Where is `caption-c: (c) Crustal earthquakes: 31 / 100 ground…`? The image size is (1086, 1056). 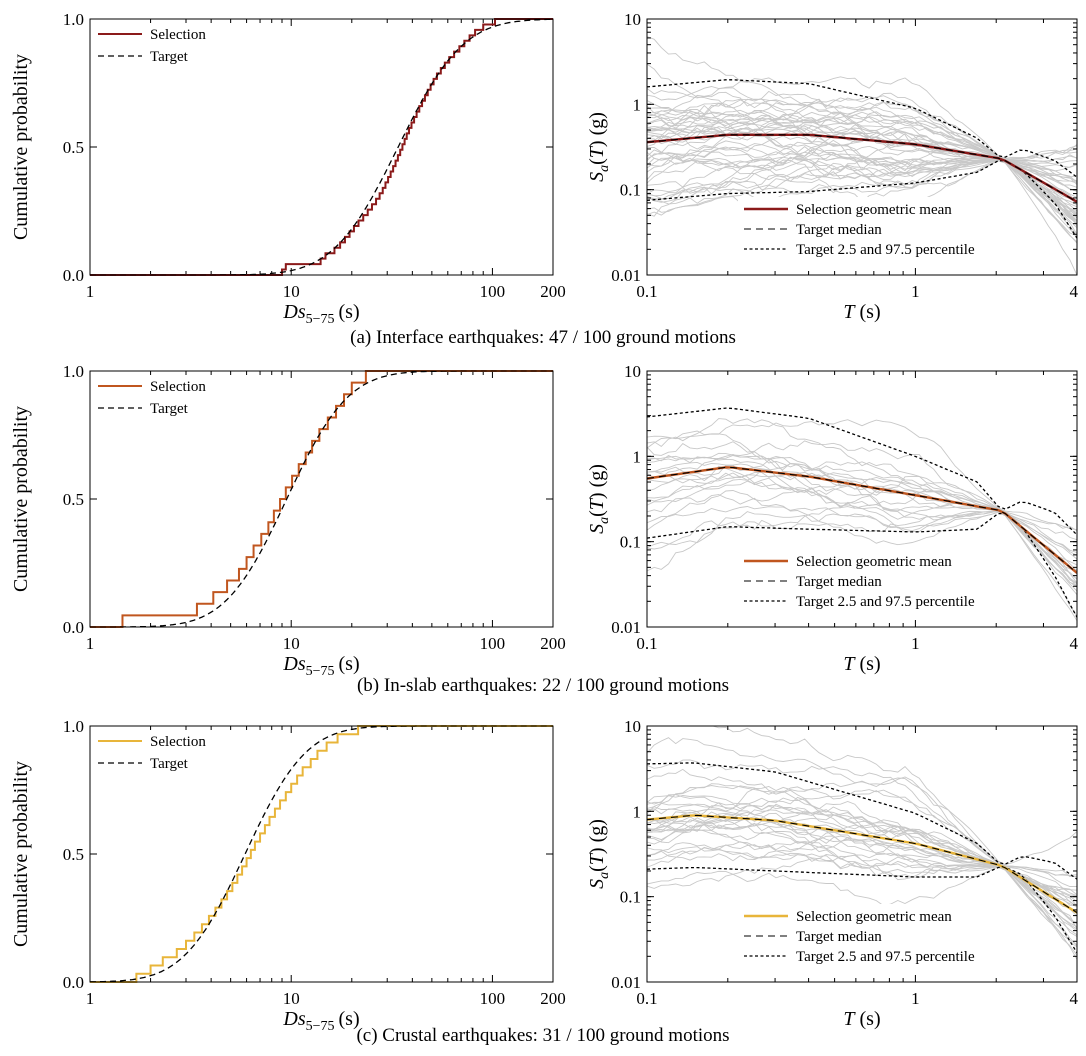 caption-c: (c) Crustal earthquakes: 31 / 100 ground… is located at coordinates (542, 1035).